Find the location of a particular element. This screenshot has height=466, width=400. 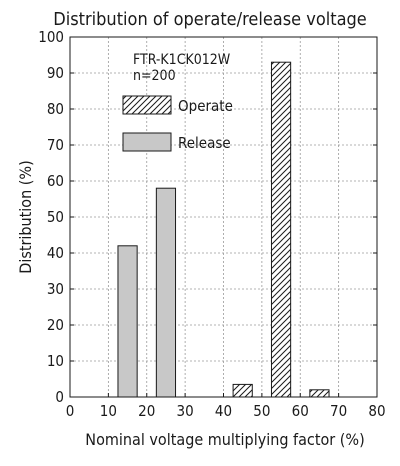

chart-title: Distribution of operate/release voltage is located at coordinates (210, 19).